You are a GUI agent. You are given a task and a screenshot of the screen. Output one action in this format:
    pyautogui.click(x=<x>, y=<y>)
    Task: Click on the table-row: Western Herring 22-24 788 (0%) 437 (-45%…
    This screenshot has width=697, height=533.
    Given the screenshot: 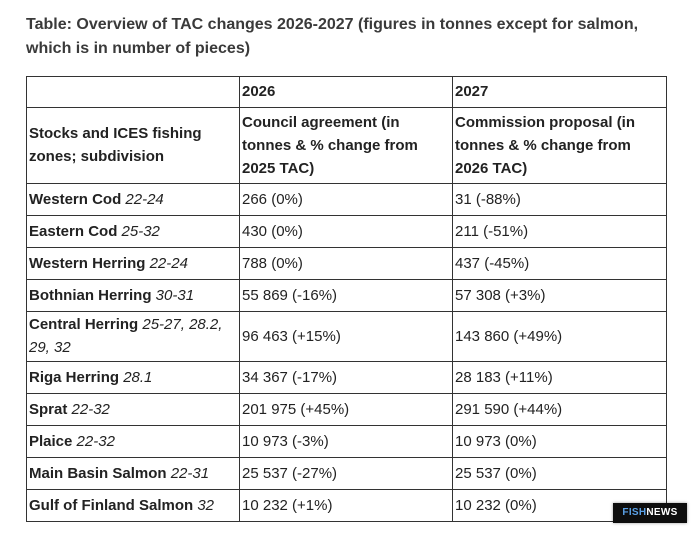 What is the action you would take?
    pyautogui.click(x=346, y=263)
    